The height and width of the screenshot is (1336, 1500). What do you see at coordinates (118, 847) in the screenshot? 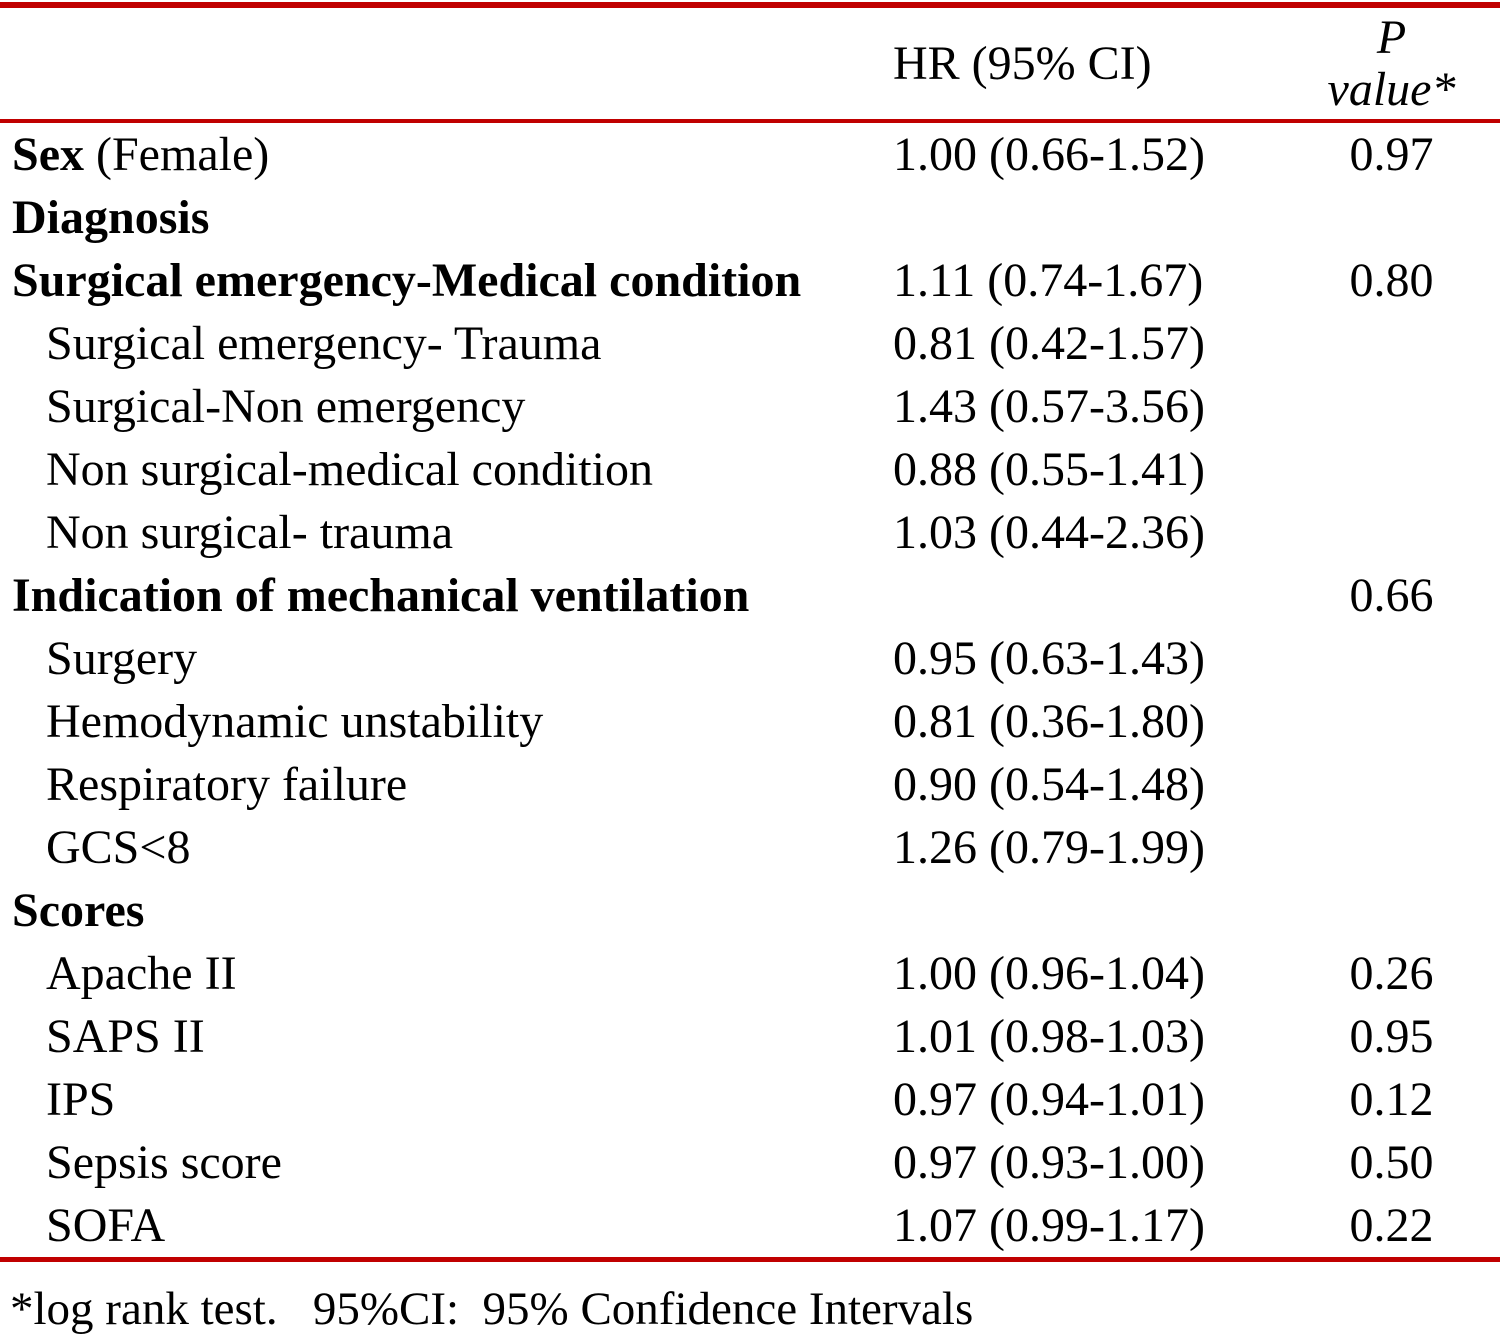
I see `row-label: GCS<8` at bounding box center [118, 847].